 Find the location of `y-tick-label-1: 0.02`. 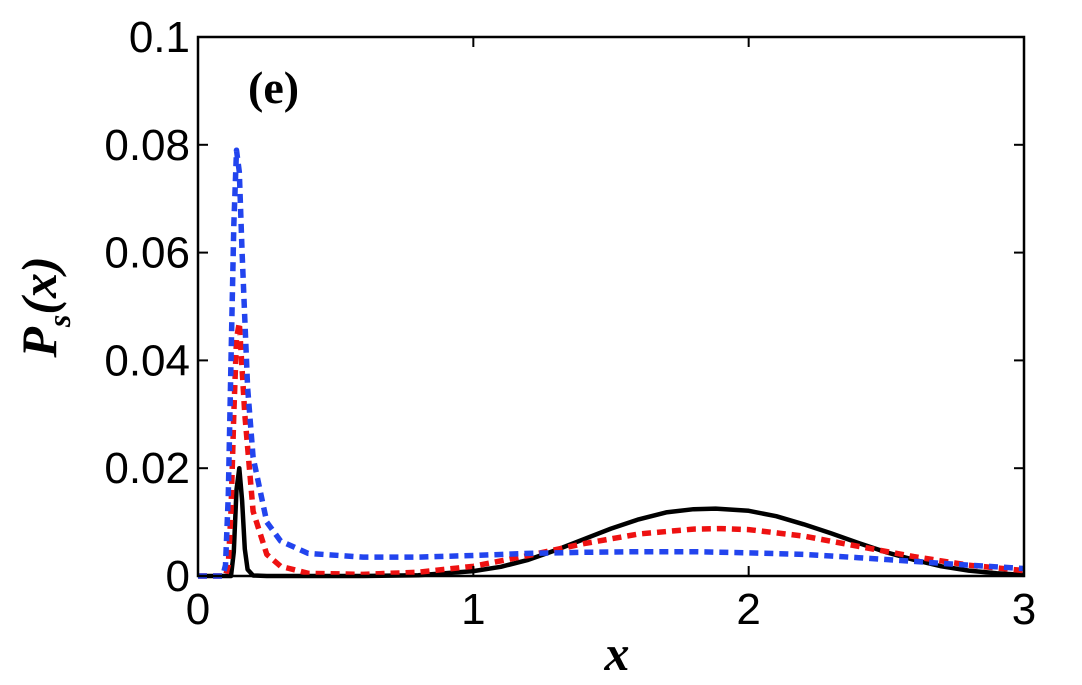

y-tick-label-1: 0.02 is located at coordinates (147, 468).